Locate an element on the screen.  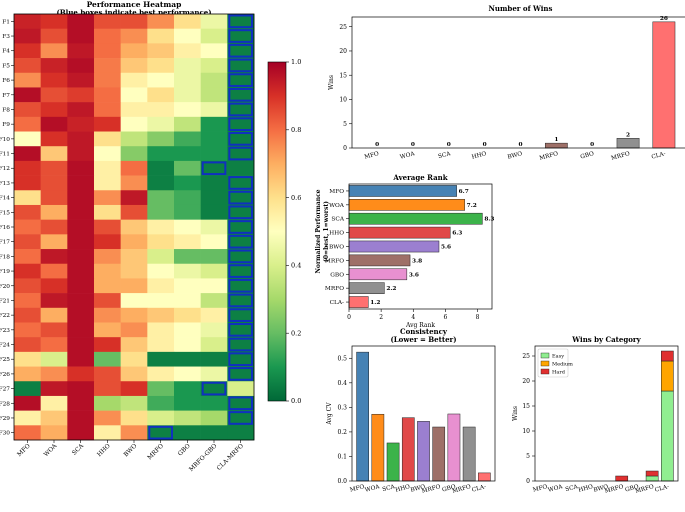
heatmap-row-label: F3 is located at coordinates (6, 37).